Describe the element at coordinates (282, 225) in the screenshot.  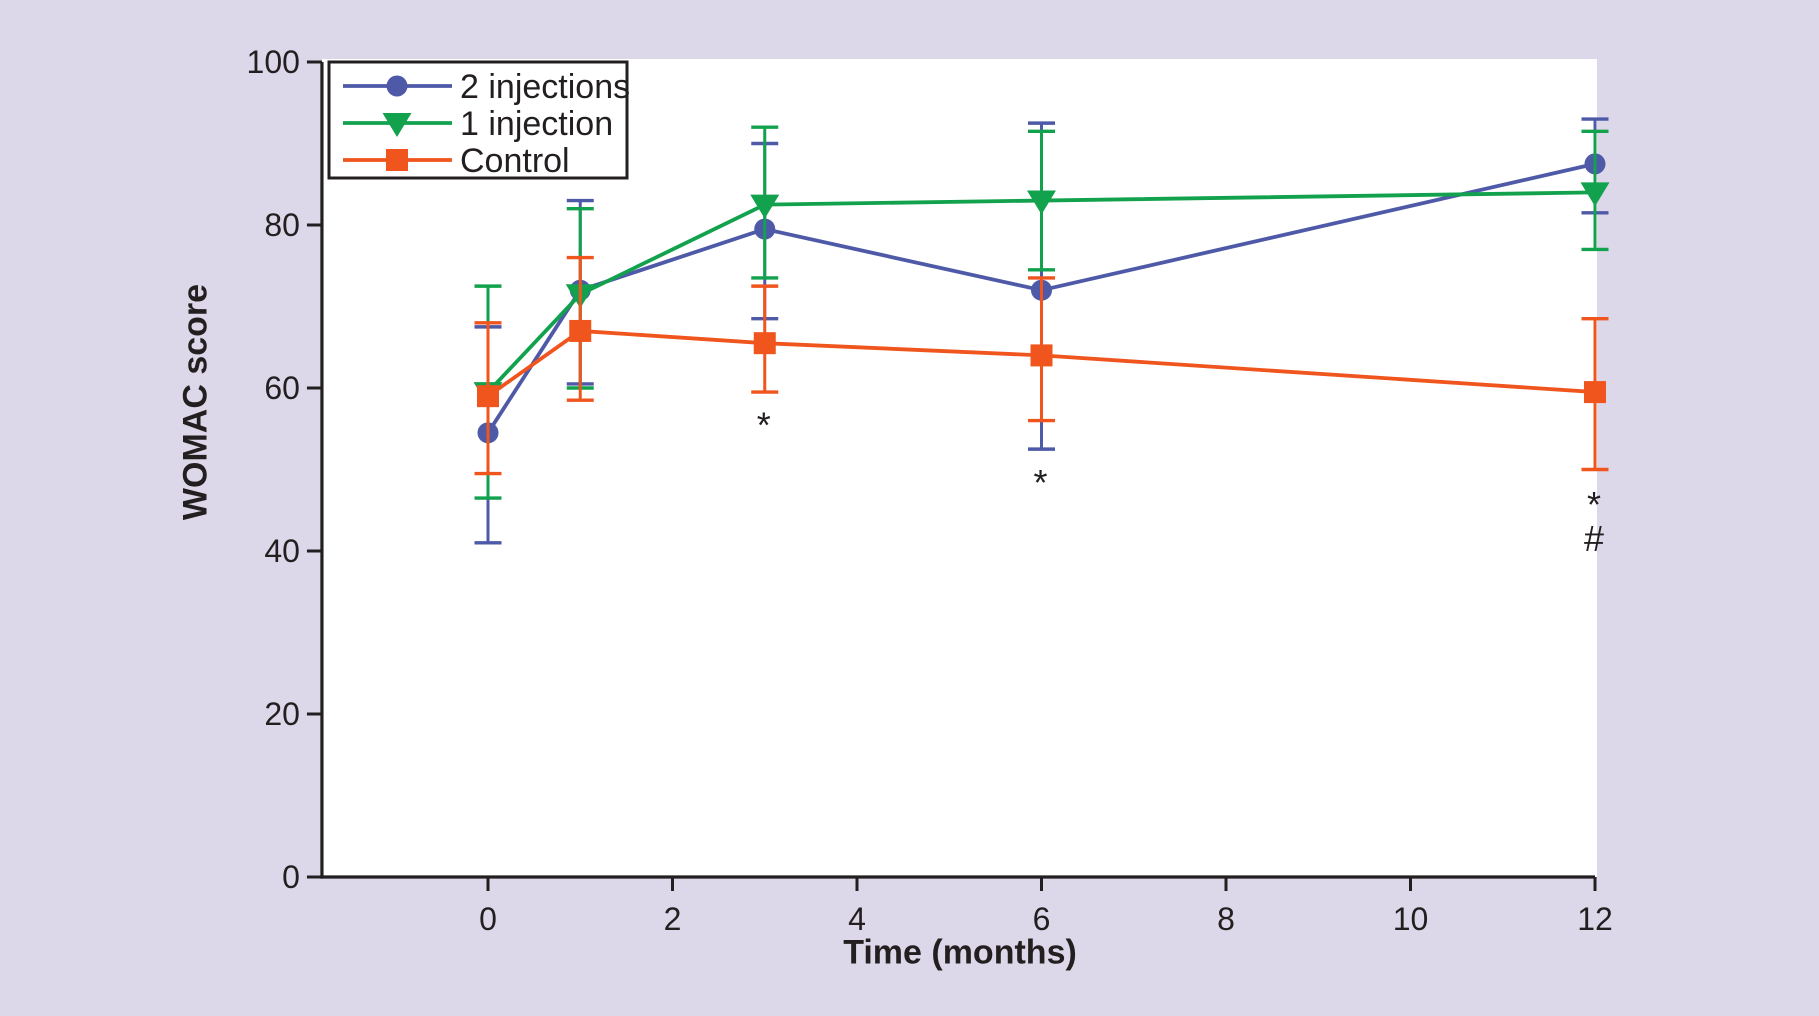
I see `y-tick-label-80: 80` at that location.